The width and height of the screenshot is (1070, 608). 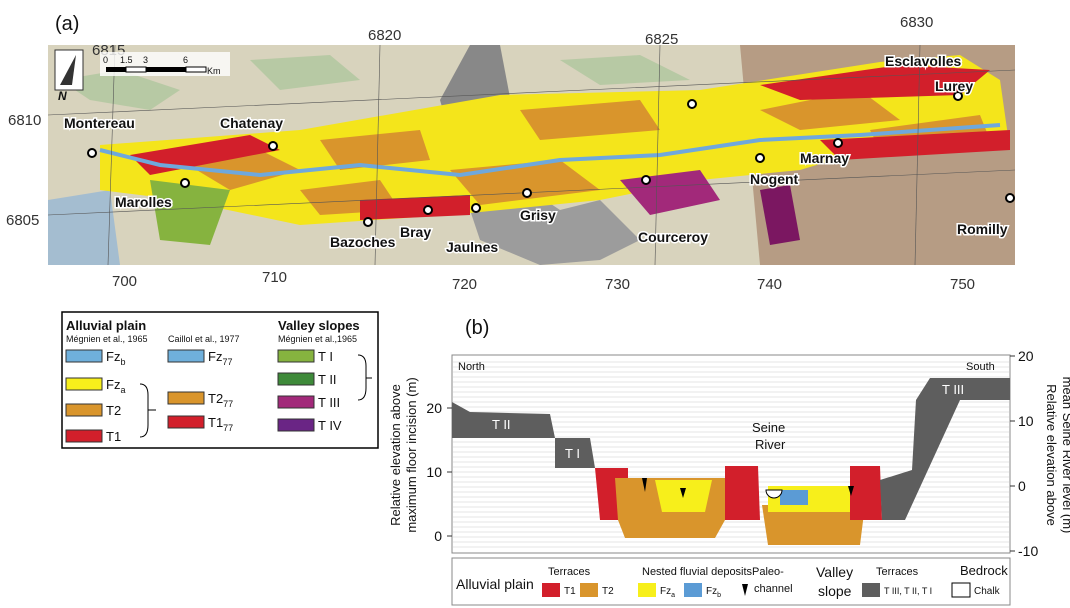 I want to click on town-label: Bray, so click(x=415, y=232).